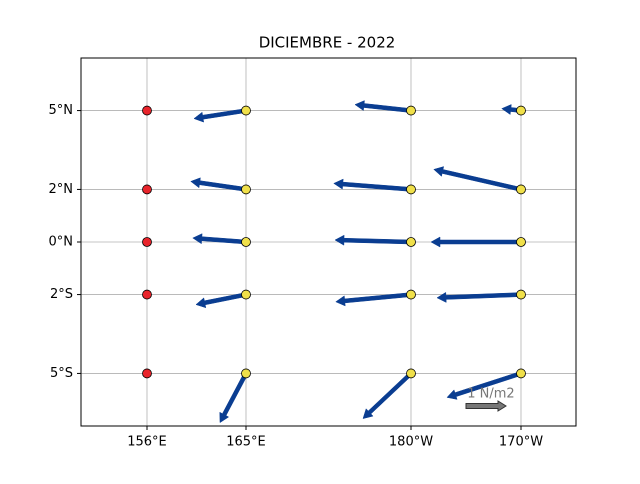  What do you see at coordinates (411, 442) in the screenshot?
I see `x-tick-label: 180°W` at bounding box center [411, 442].